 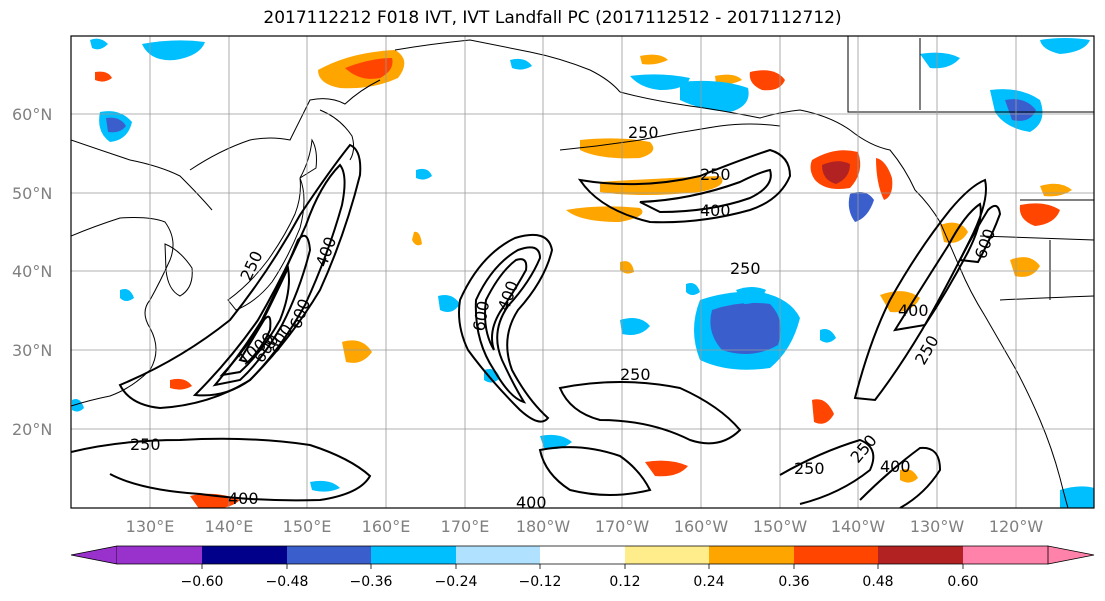 What do you see at coordinates (701, 526) in the screenshot?
I see `lon-label: 160°W` at bounding box center [701, 526].